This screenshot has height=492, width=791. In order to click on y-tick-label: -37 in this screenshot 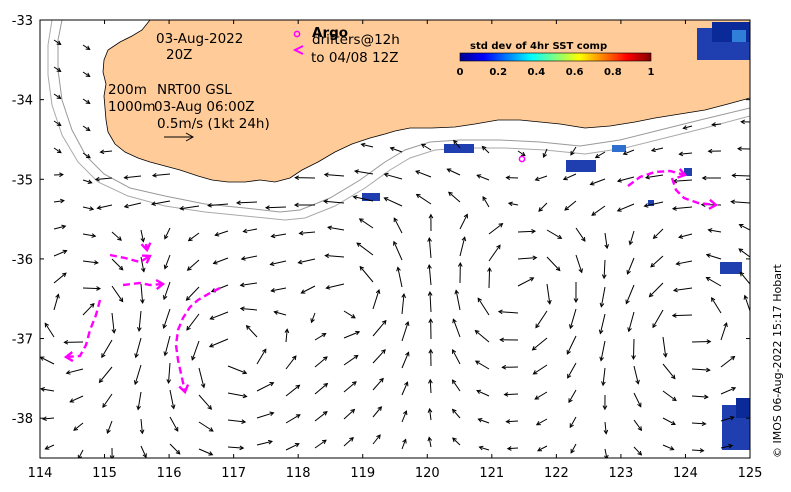, I will do `click(22, 340)`.